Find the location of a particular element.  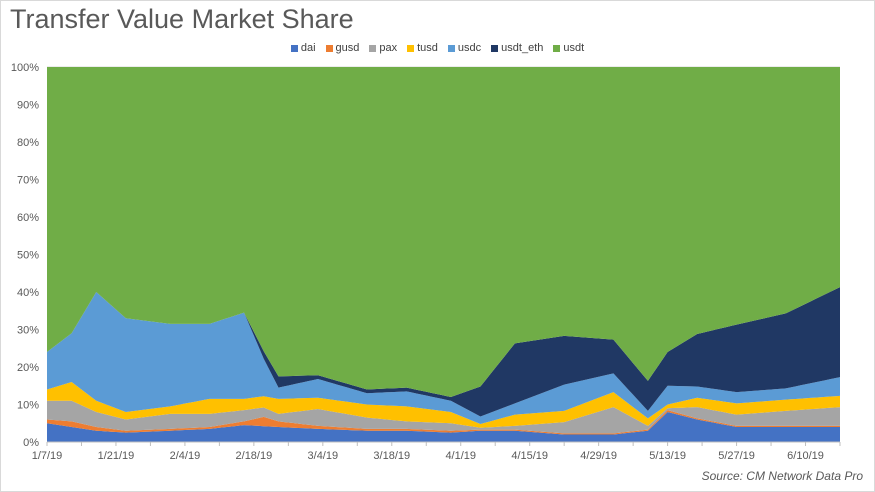

x-tick-label: 1/21/19 is located at coordinates (116, 456).